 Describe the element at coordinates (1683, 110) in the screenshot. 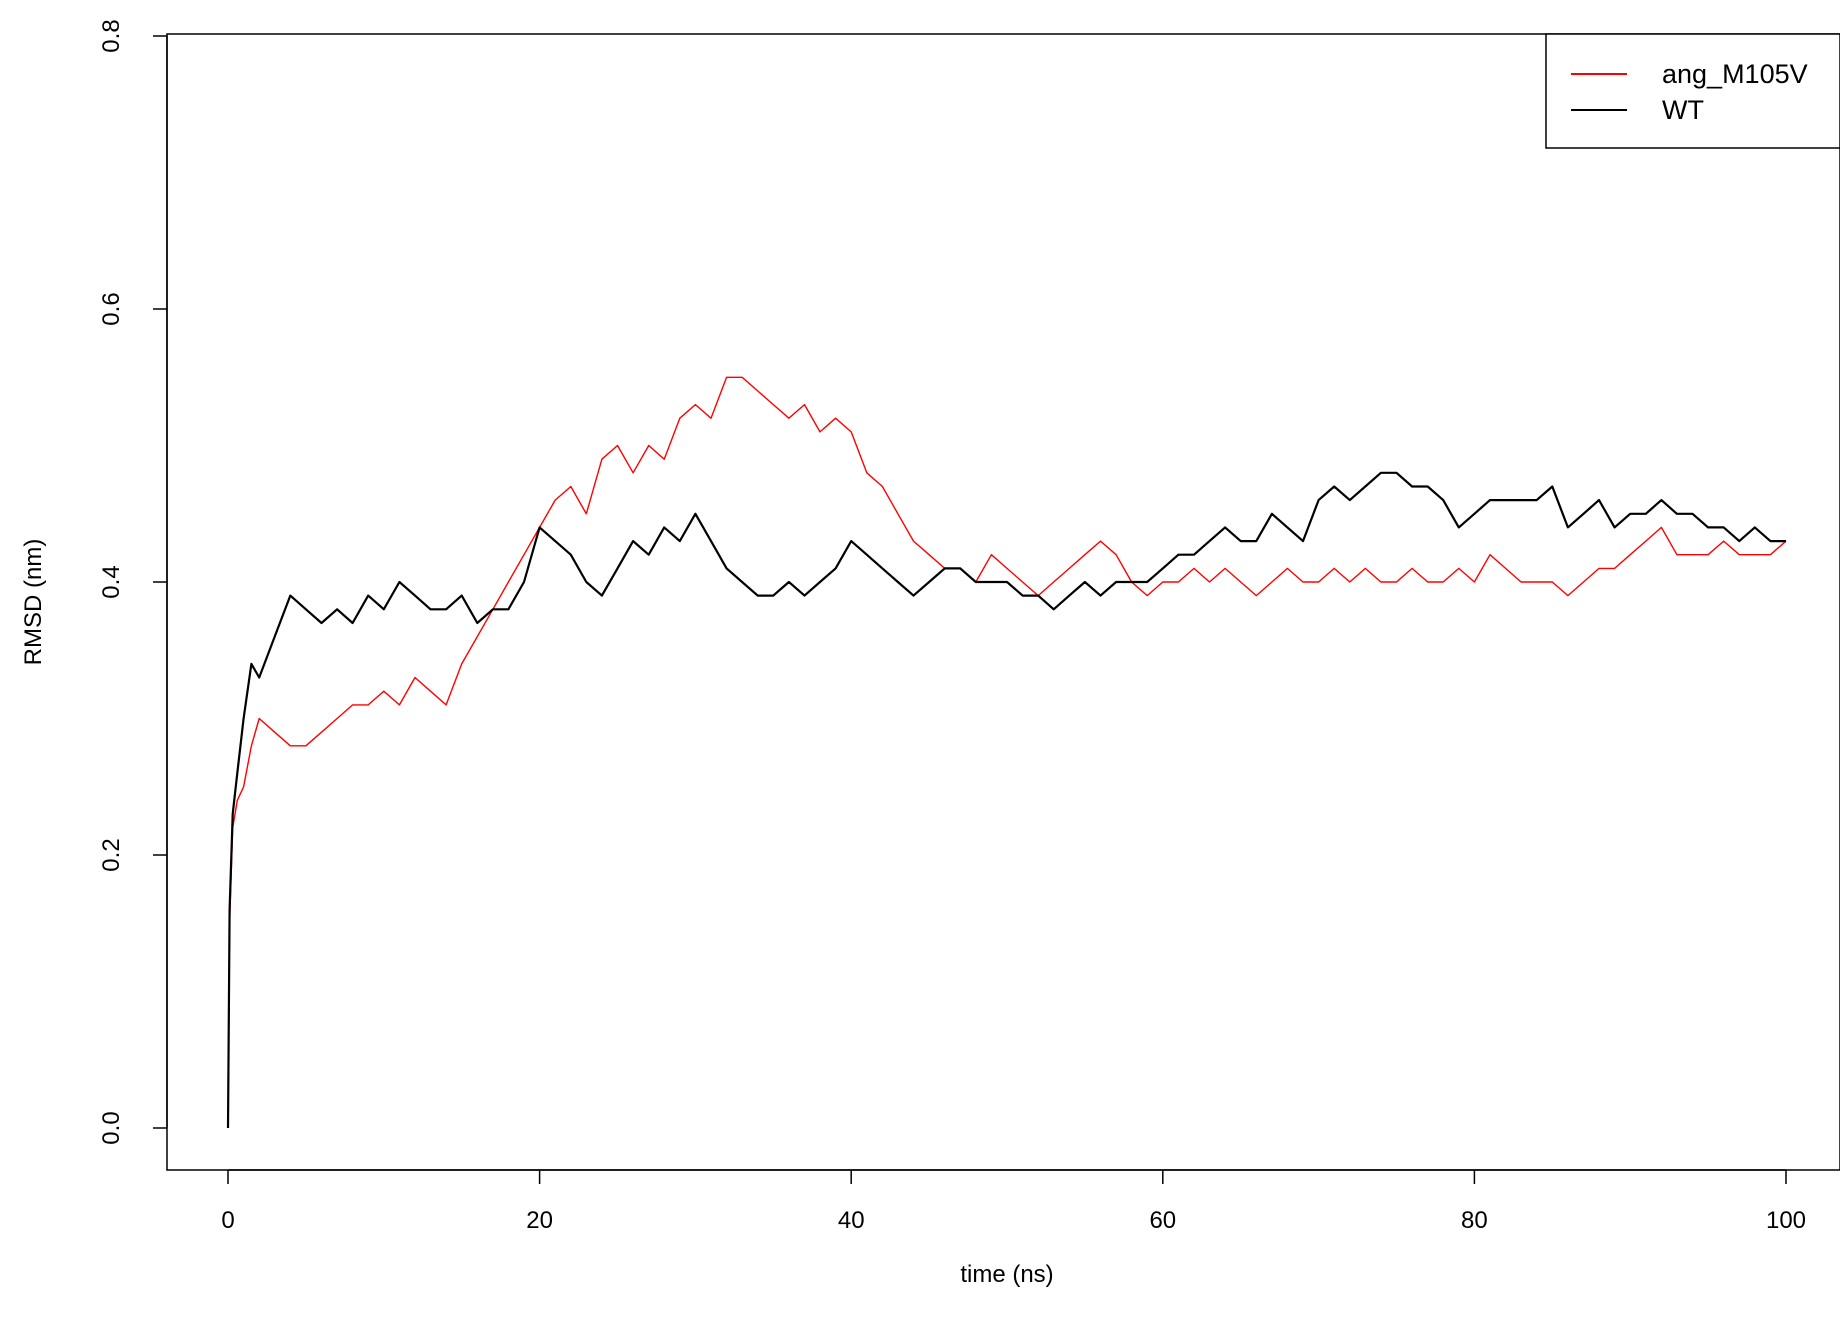

I see `legend-label-wt: WT` at that location.